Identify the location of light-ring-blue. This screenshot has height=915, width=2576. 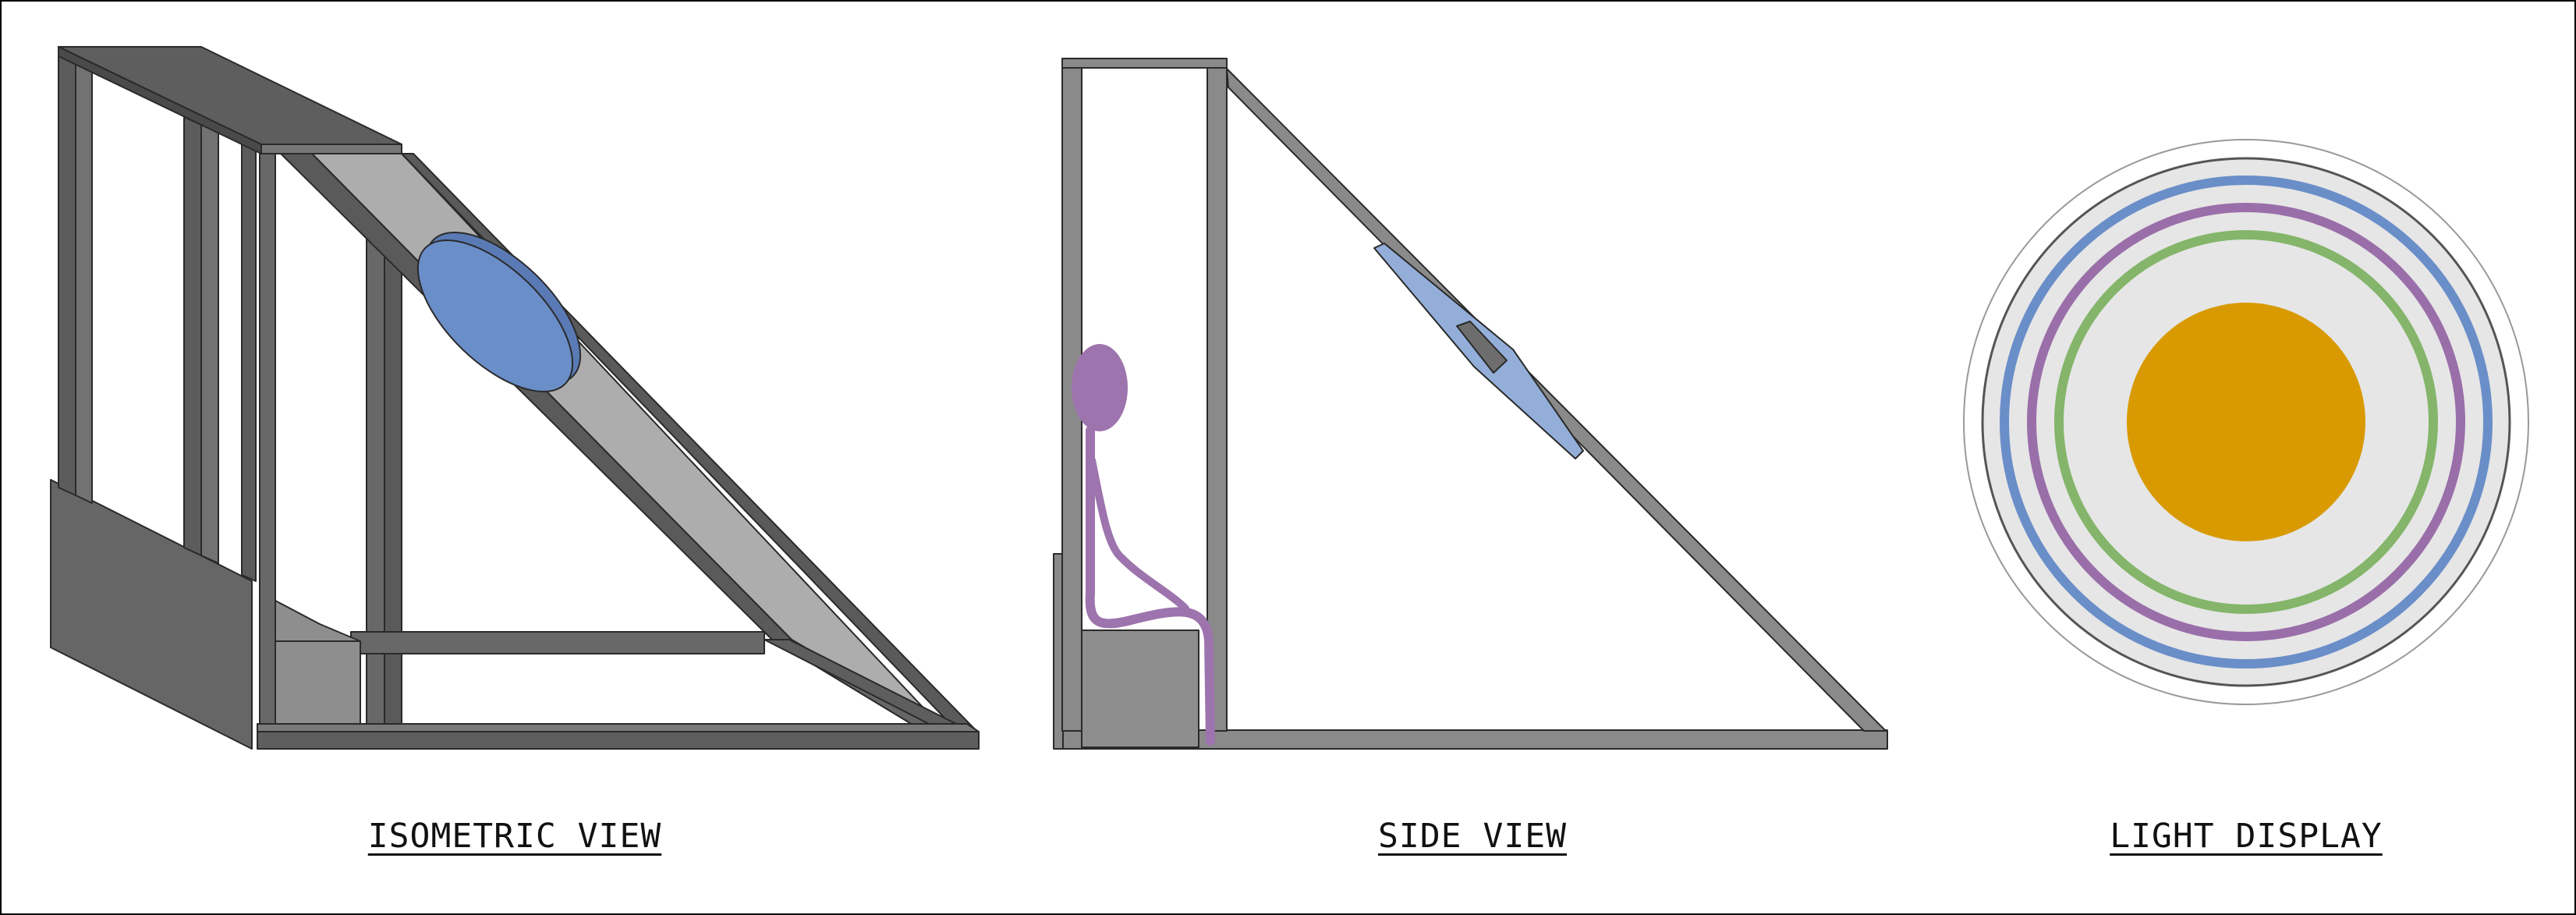
(2246, 422).